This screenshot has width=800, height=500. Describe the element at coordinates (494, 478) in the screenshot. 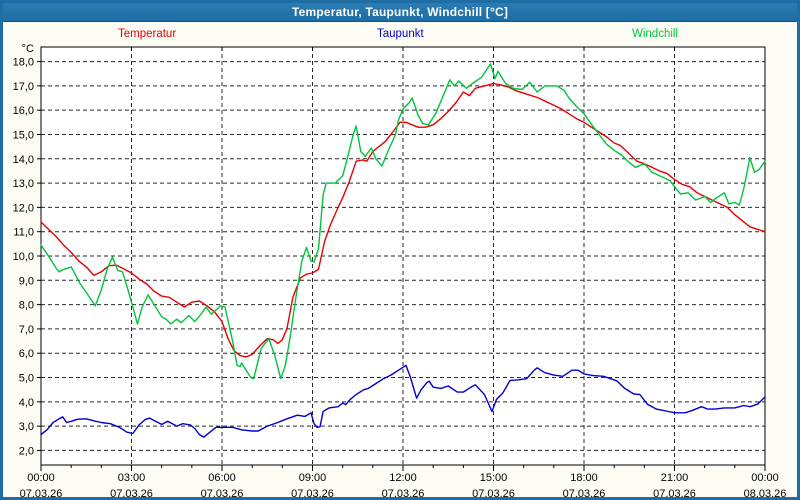

I see `x-tick-time-label: 15:00` at that location.